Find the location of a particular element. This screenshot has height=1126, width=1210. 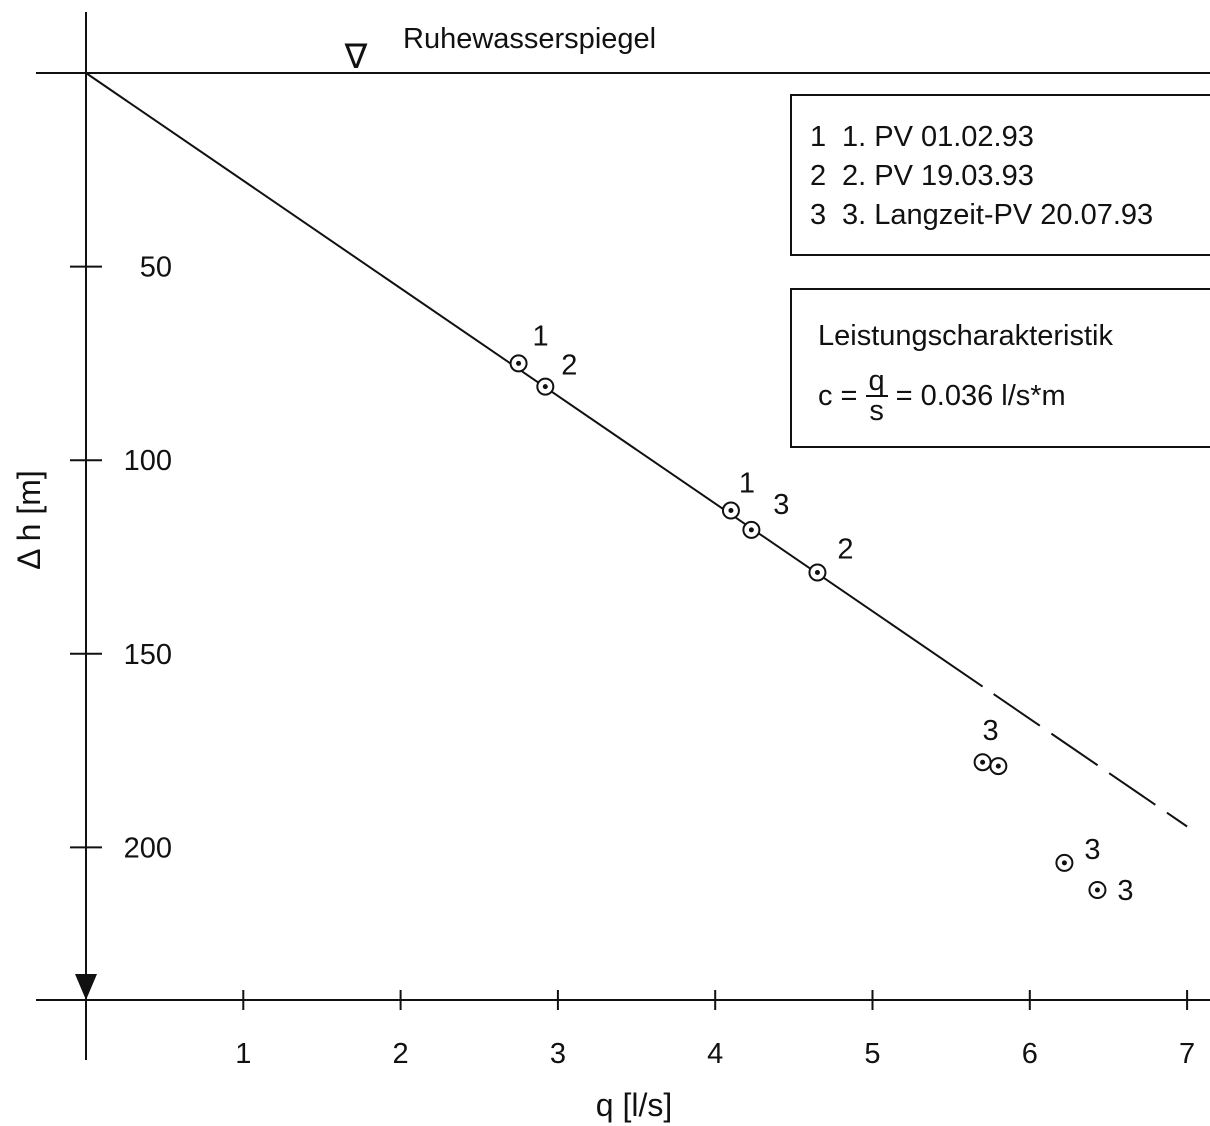

y-tick-label: 200 is located at coordinates (148, 848).